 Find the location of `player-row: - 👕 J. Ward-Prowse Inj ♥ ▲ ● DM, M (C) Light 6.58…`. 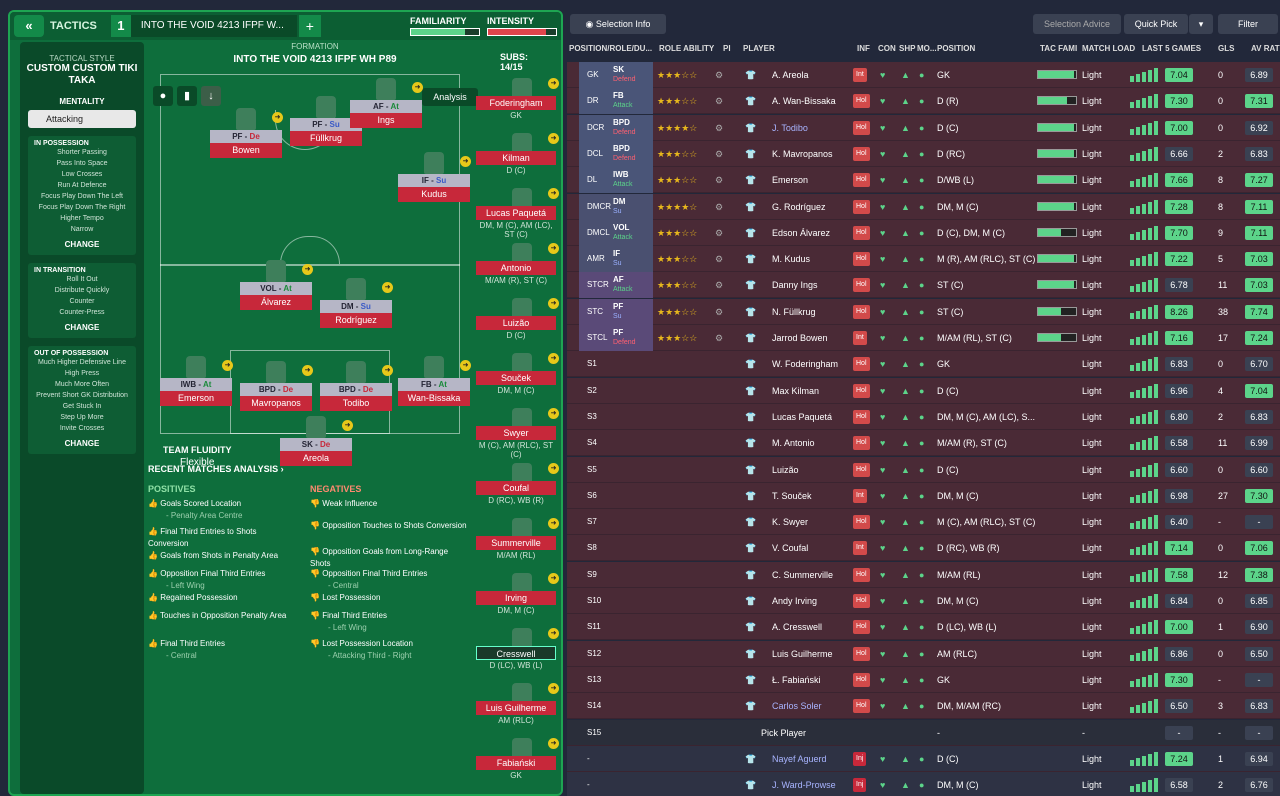

player-row: - 👕 J. Ward-Prowse Inj ♥ ▲ ● DM, M (C) Light 6.58… is located at coordinates (923, 784).